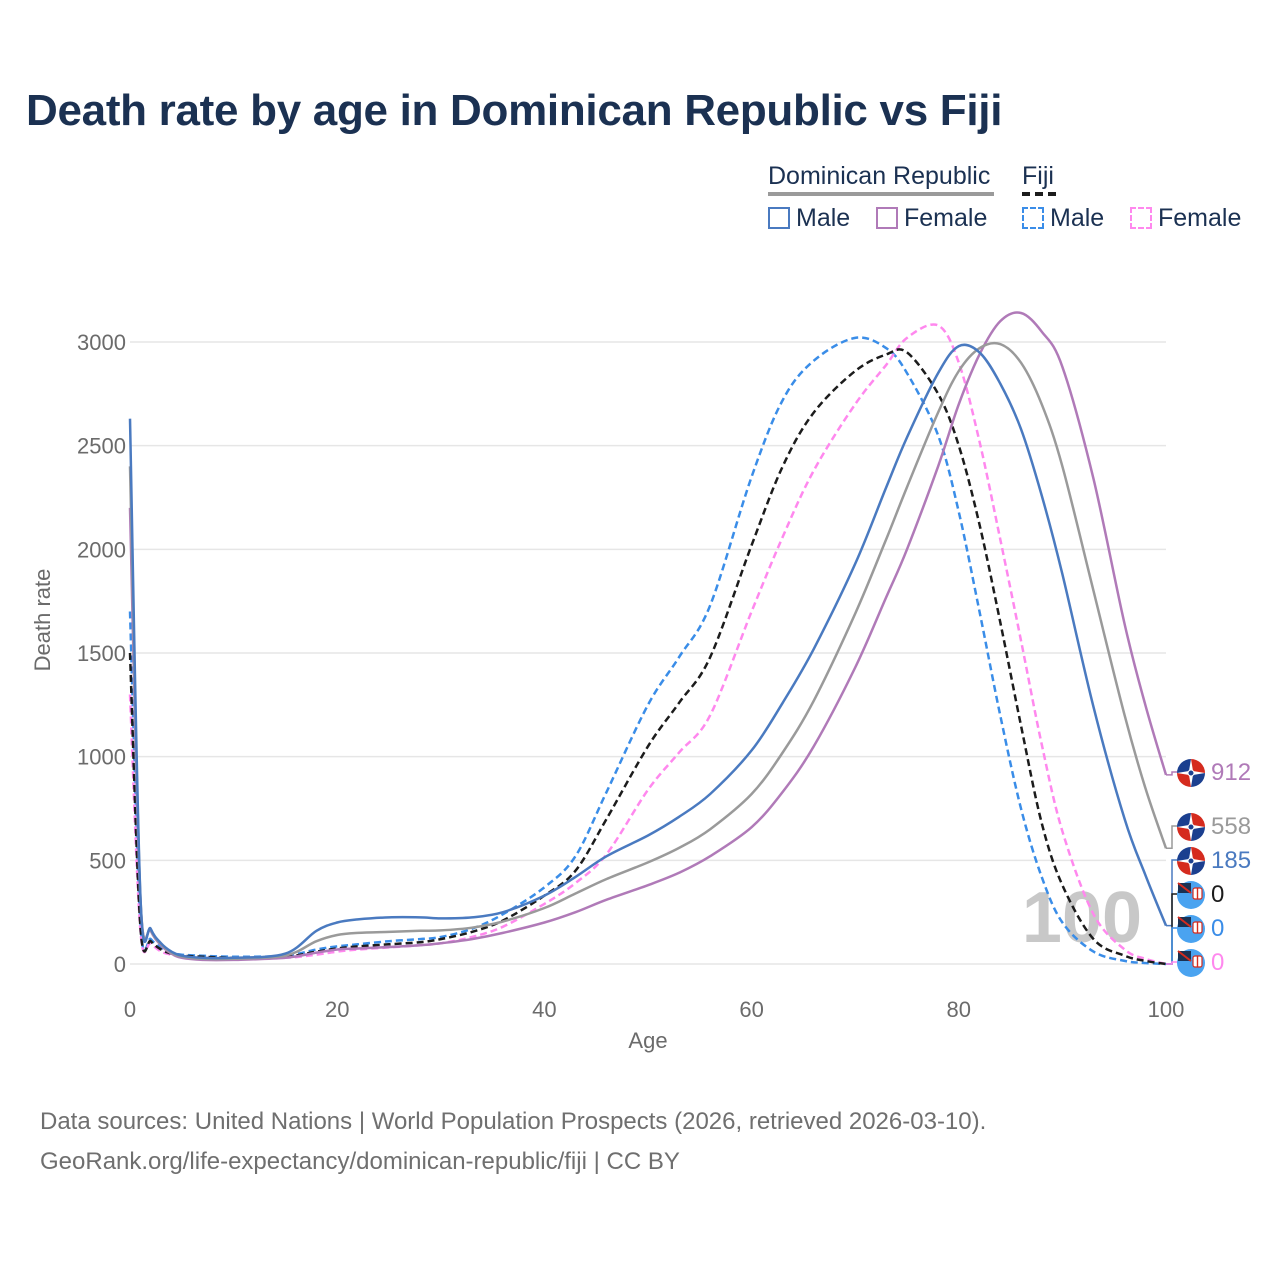  What do you see at coordinates (101, 446) in the screenshot?
I see `y-tick-label: 2500` at bounding box center [101, 446].